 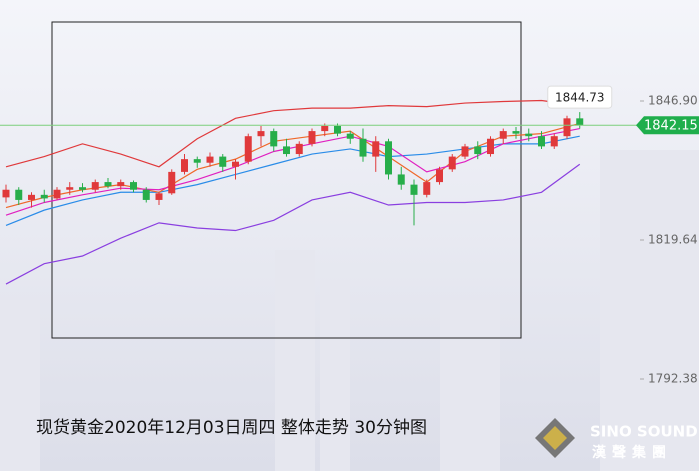 What do you see at coordinates (673, 240) in the screenshot?
I see `y-tick-label: 1819.64` at bounding box center [673, 240].